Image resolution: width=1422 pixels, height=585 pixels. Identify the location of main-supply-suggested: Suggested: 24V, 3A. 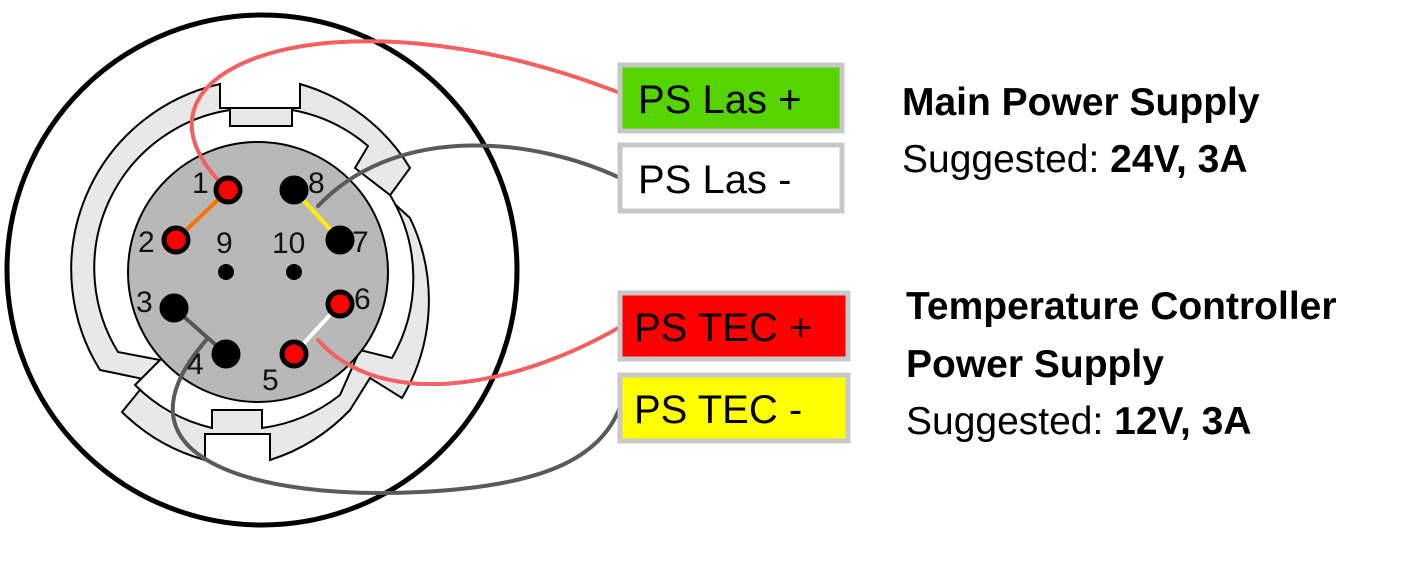
(1081, 160).